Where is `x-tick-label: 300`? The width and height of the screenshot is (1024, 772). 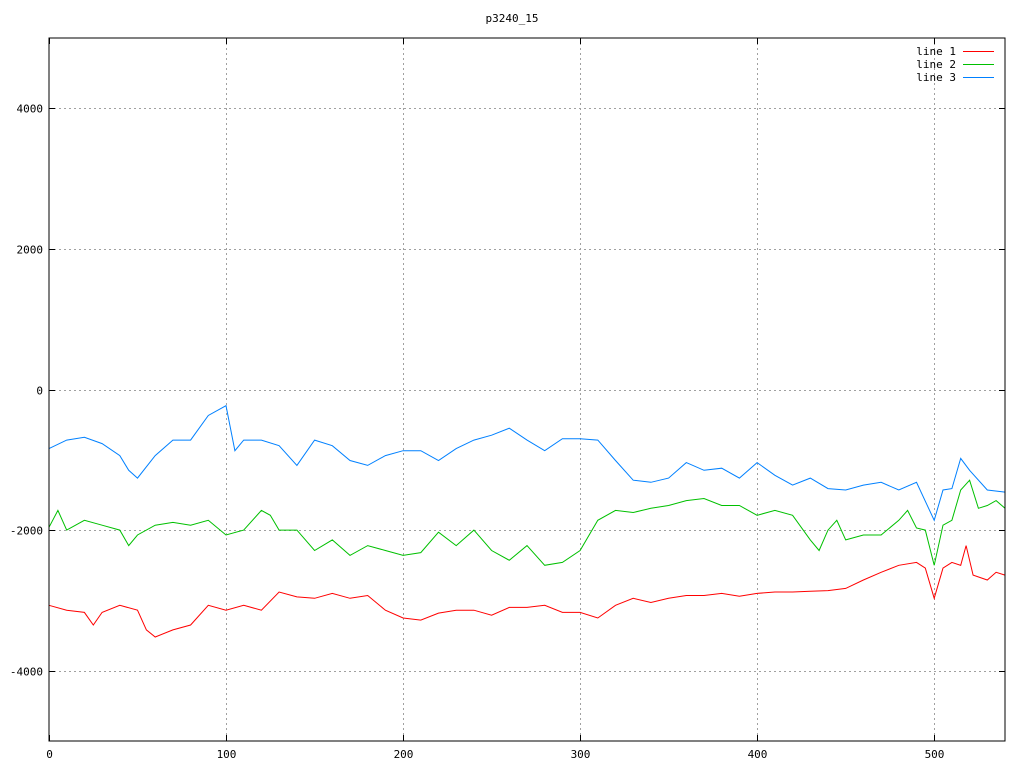 x-tick-label: 300 is located at coordinates (581, 754).